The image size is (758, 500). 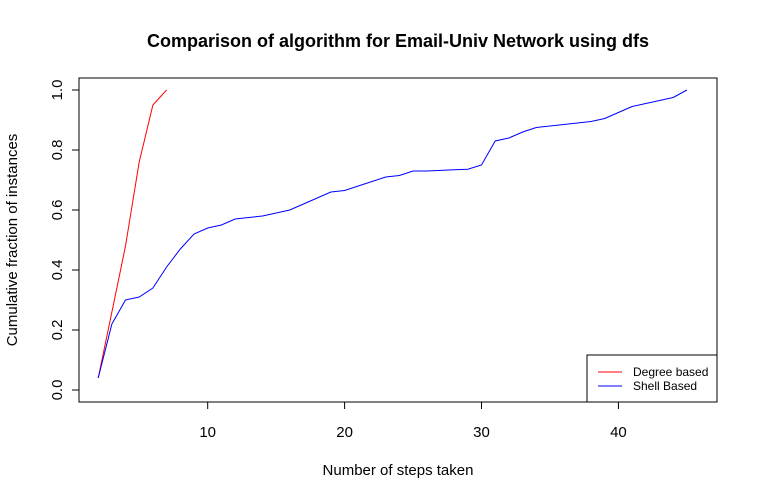 I want to click on y-tick-label: 0.0, so click(x=57, y=390).